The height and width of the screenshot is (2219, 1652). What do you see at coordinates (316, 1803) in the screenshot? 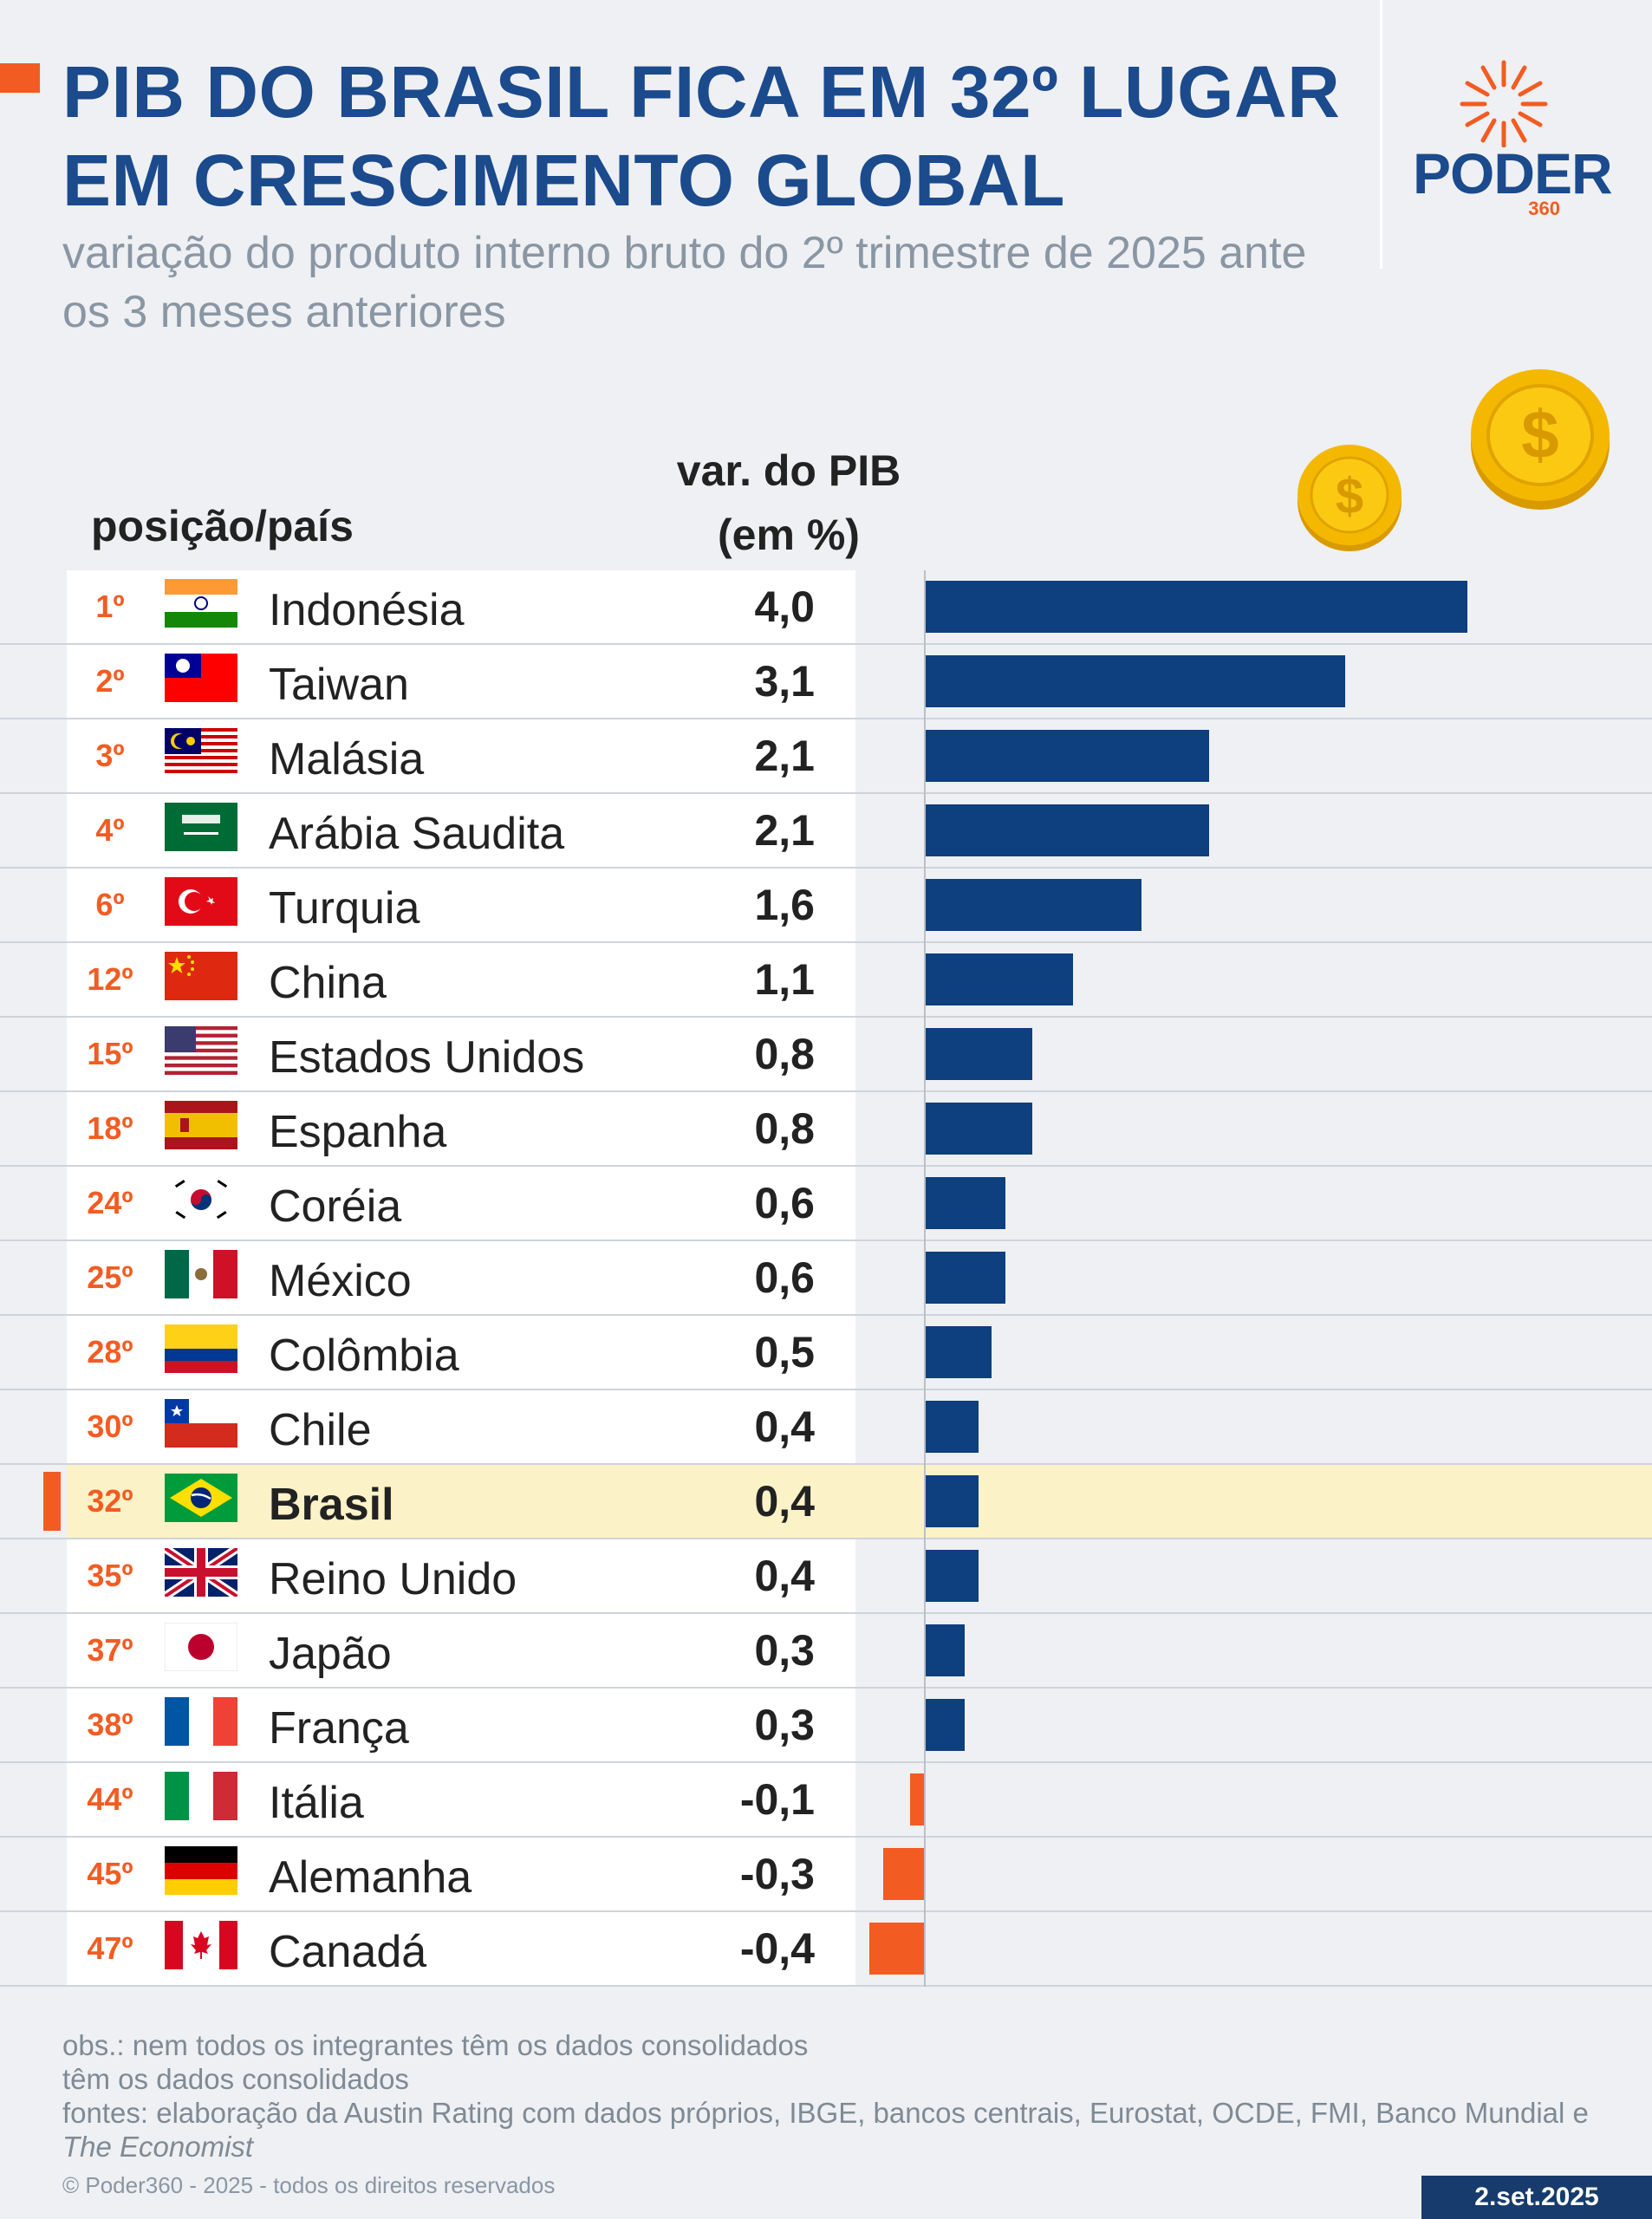
I see `country-name: Itália` at bounding box center [316, 1803].